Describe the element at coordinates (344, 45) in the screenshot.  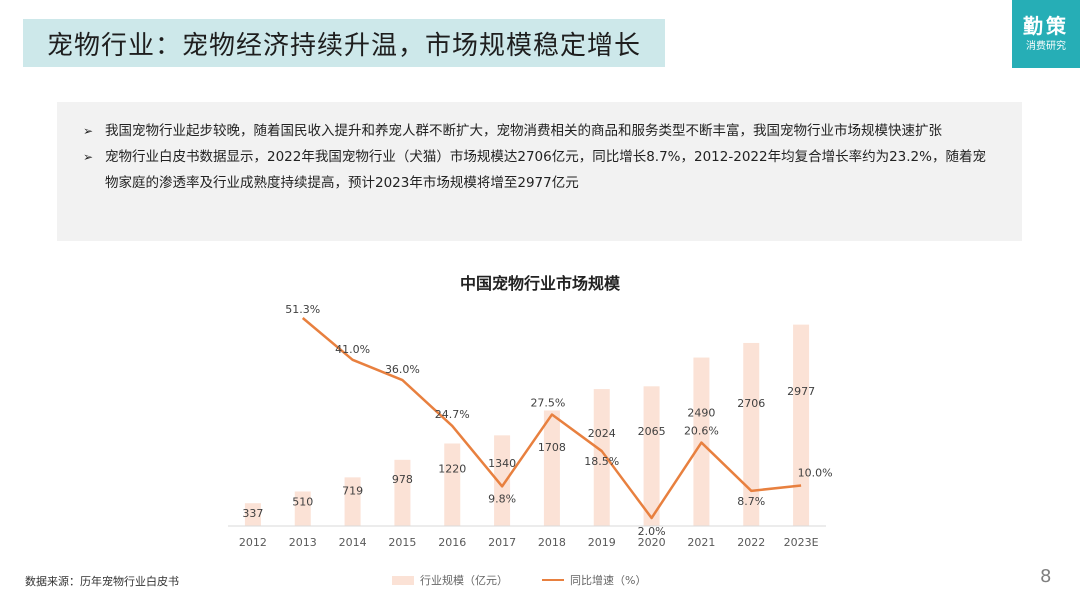
I see `page-title: 宠物行业：宠物经济持续升温，市场规模稳定增长` at that location.